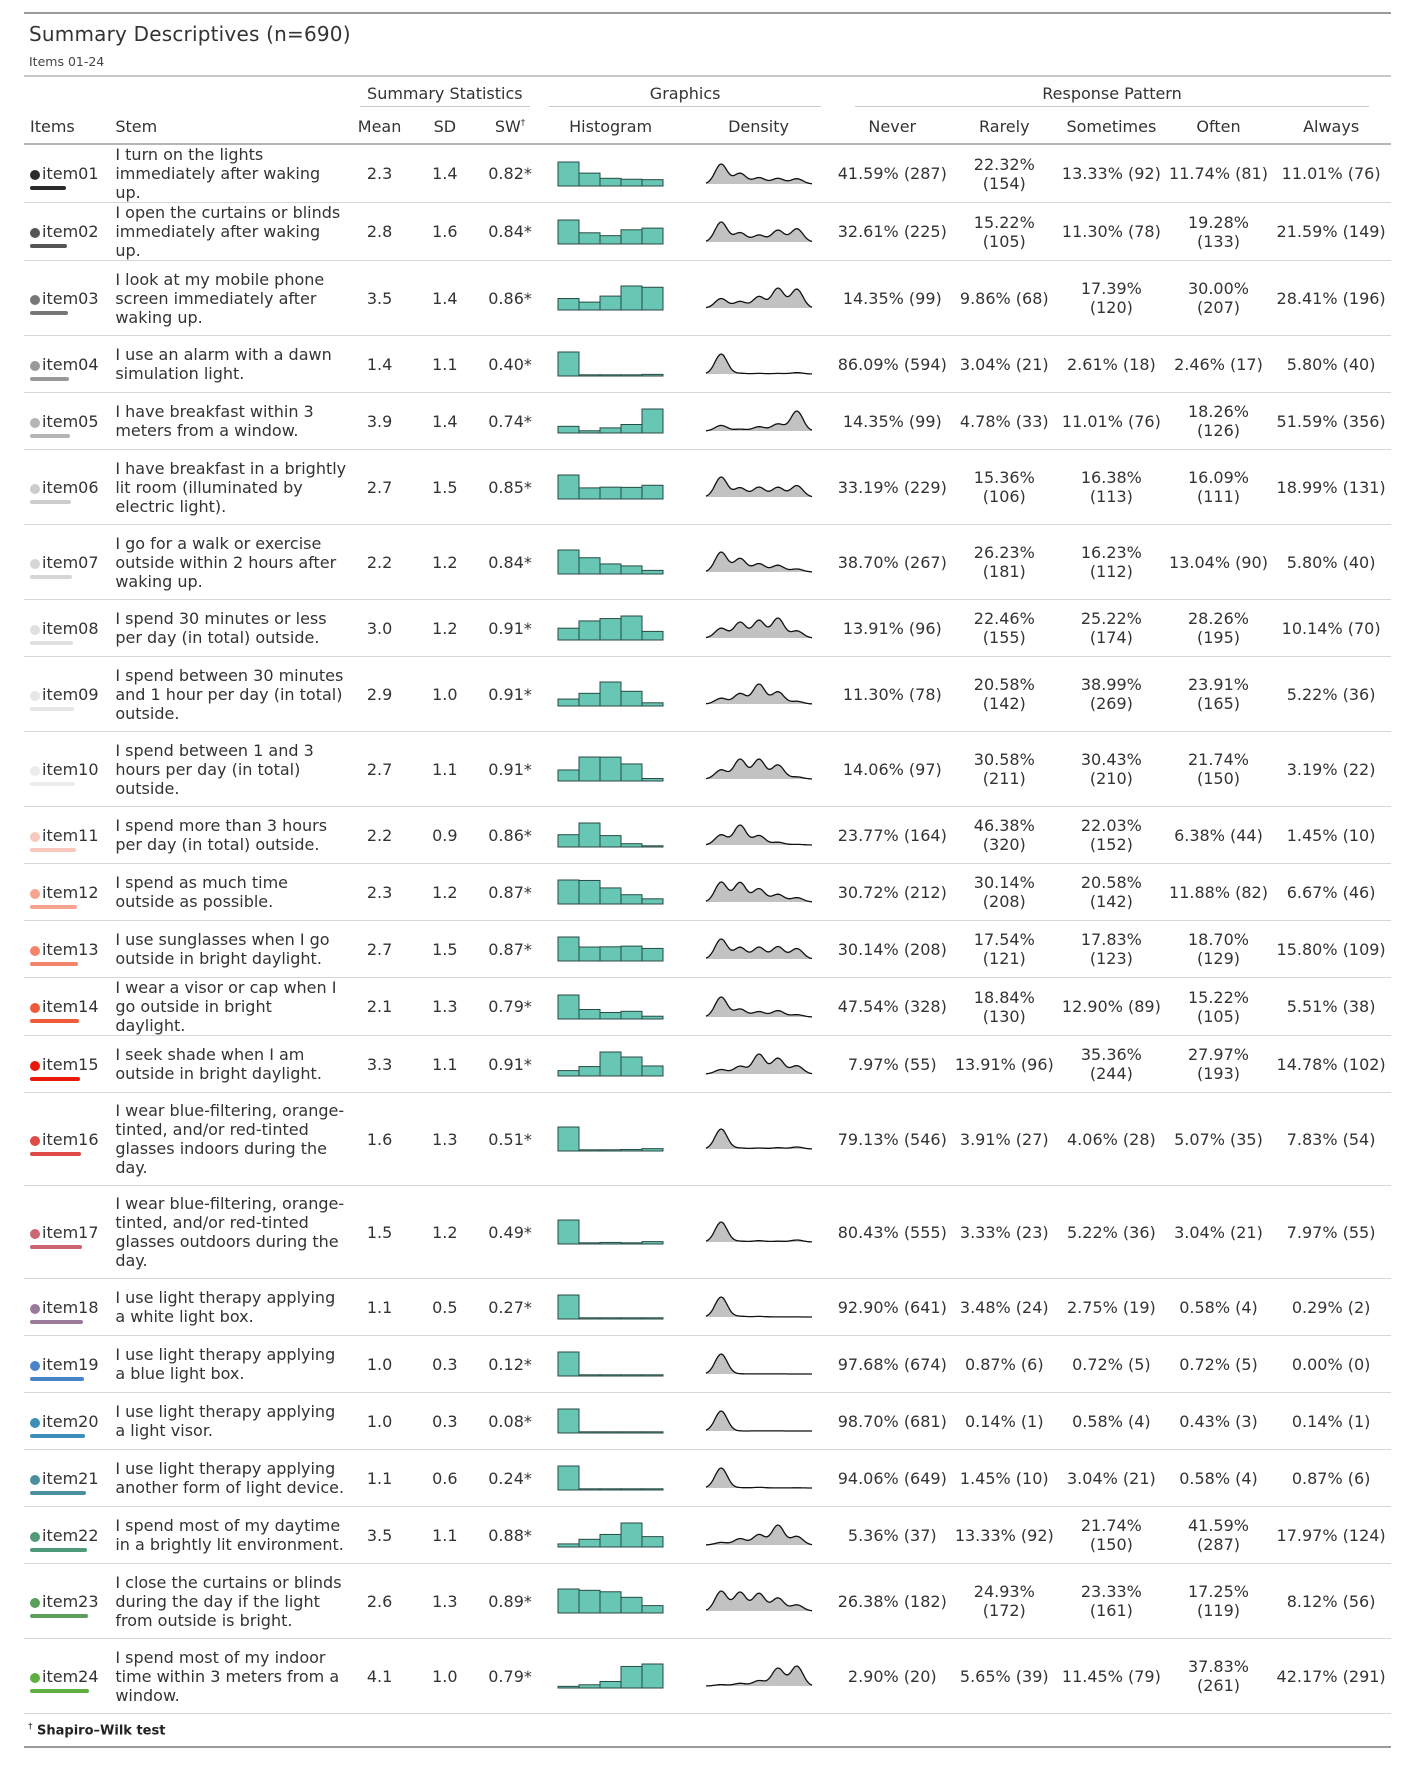 This screenshot has height=1791, width=1408. I want to click on item-cell: item16, so click(70, 1139).